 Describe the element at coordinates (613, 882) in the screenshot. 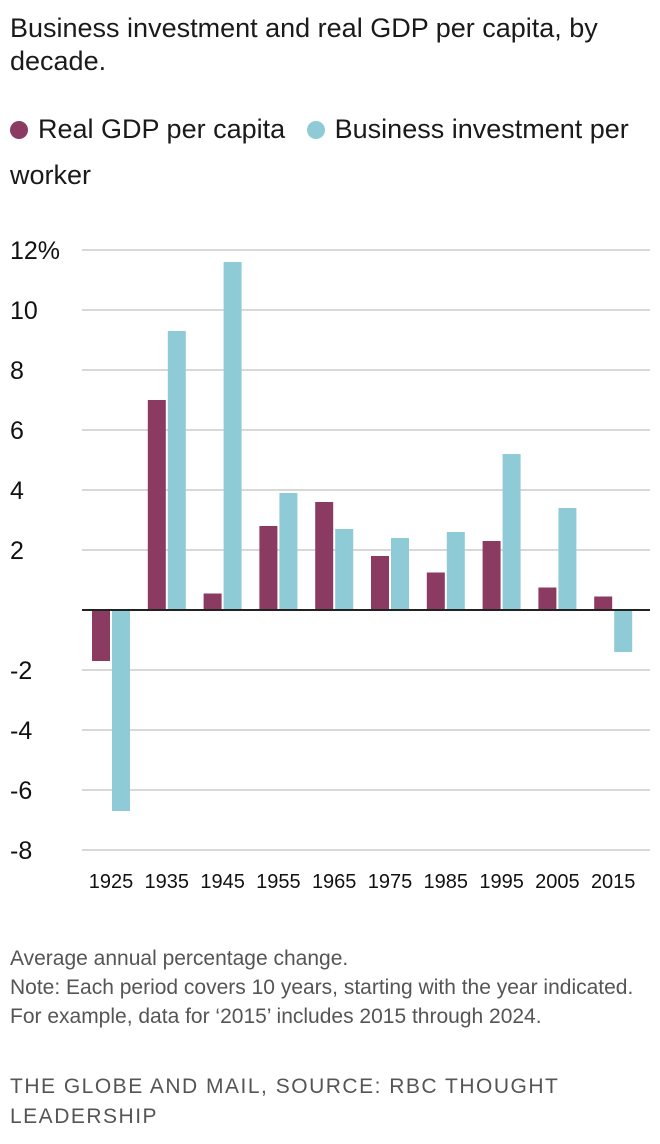

I see `x-tick-label: 2015` at that location.